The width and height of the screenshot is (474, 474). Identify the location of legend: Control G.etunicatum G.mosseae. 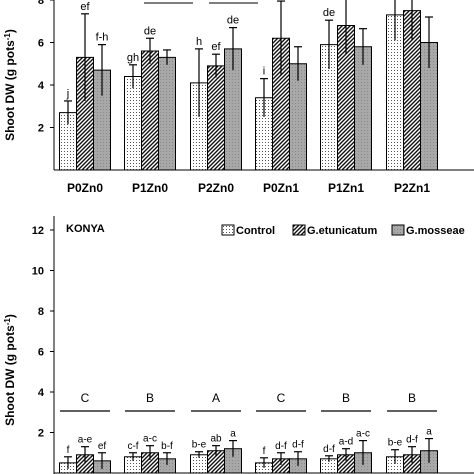
(343, 230).